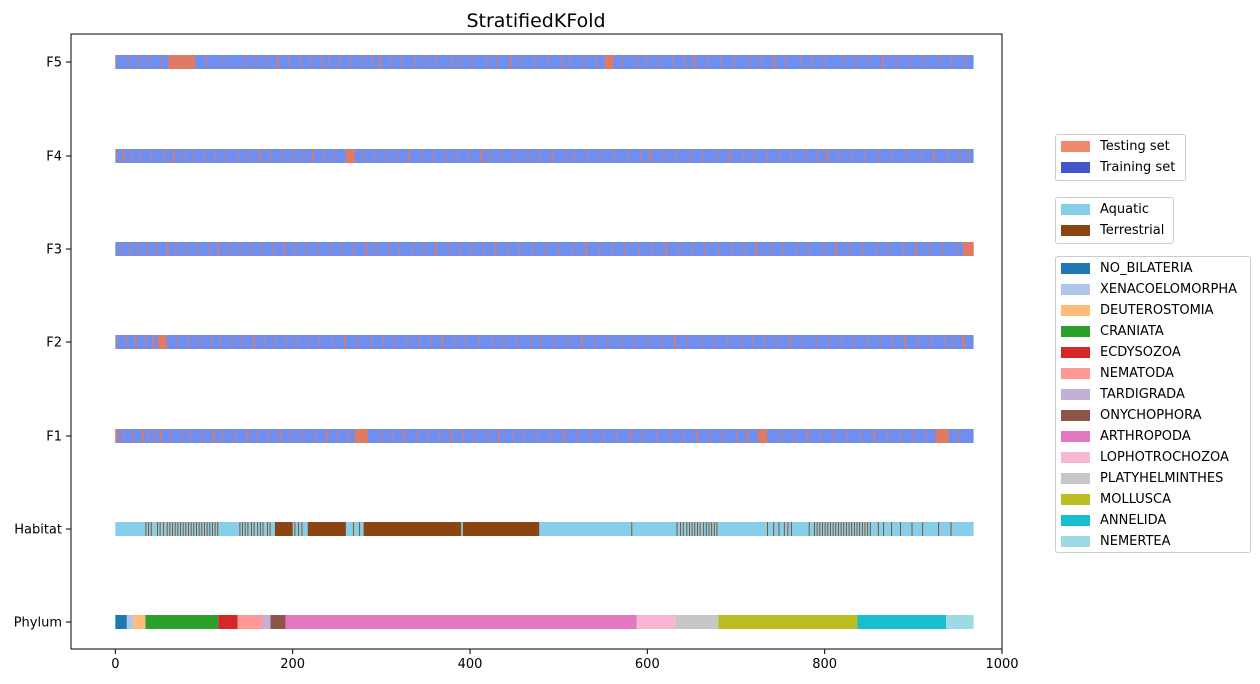  Describe the element at coordinates (1102, 209) in the screenshot. I see `legend-habitat-entry: Aquatic` at that location.